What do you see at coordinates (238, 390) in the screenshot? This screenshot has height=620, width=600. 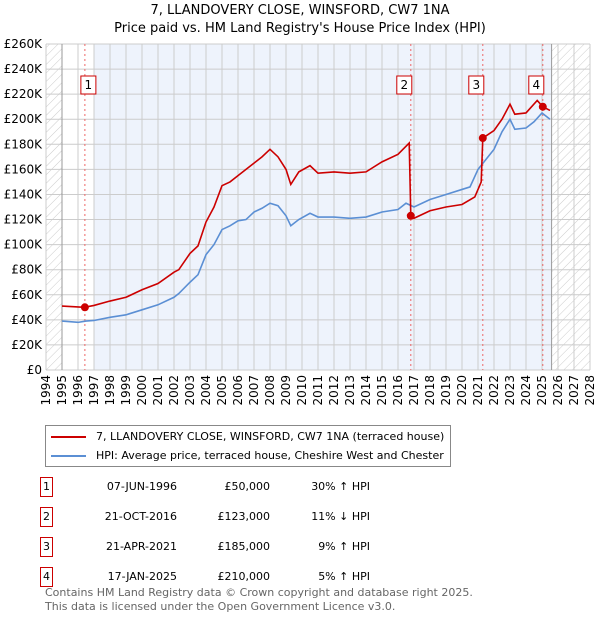 I see `x-tick-label: 2006` at bounding box center [238, 390].